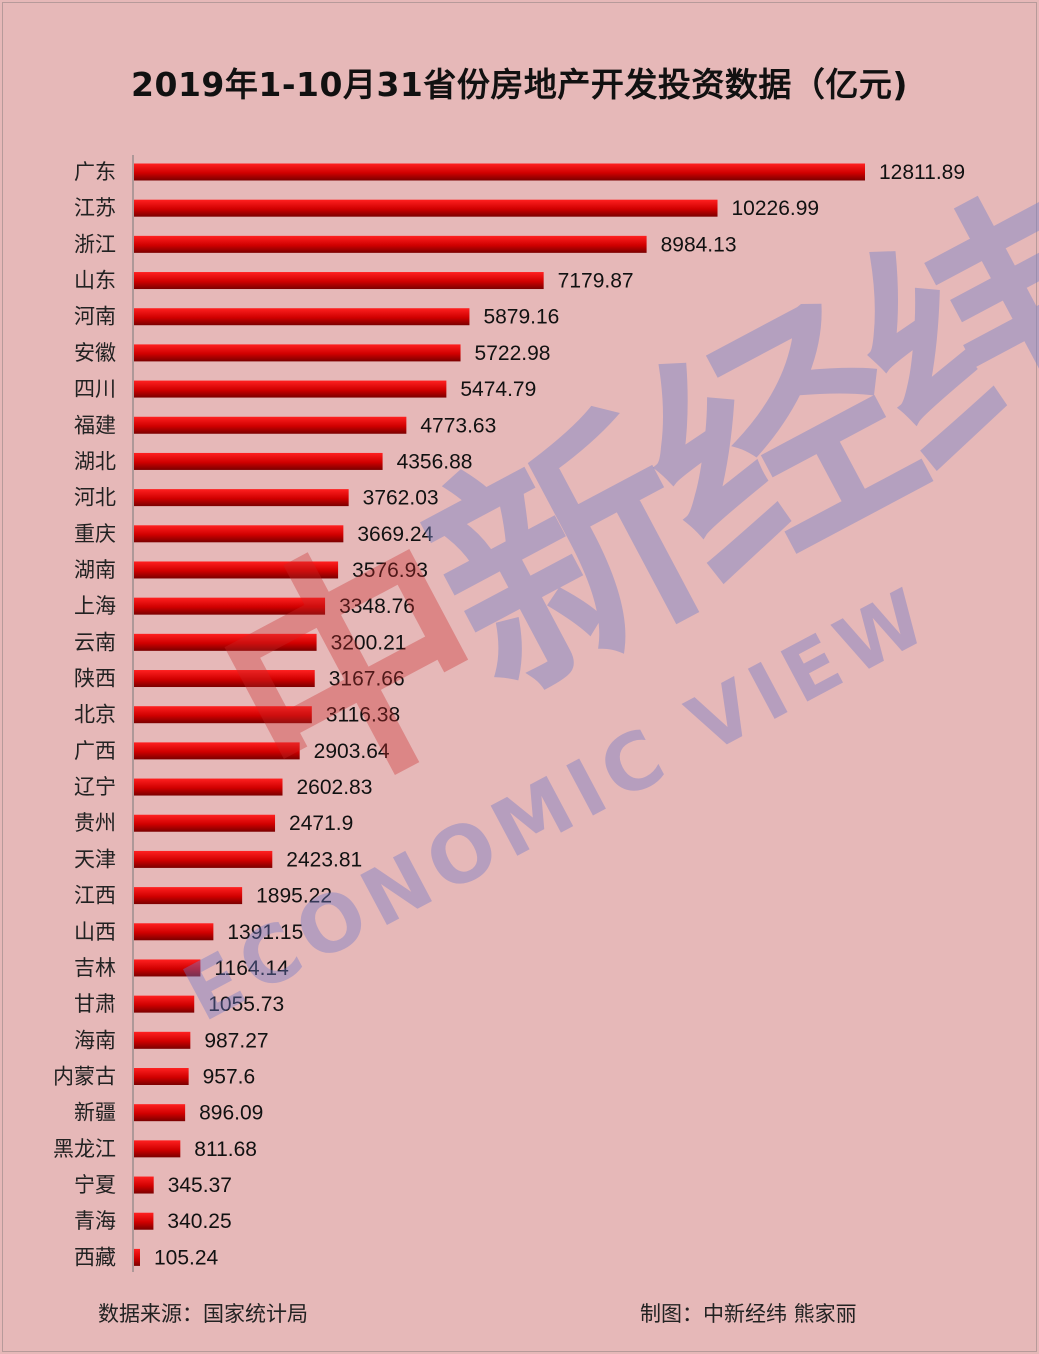  I want to click on value-label: 8984.13, so click(699, 244).